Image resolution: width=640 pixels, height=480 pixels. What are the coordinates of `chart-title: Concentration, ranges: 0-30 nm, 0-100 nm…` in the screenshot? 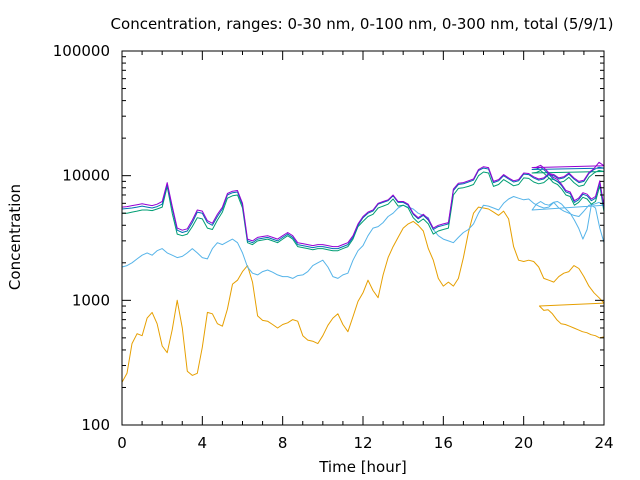 It's located at (362, 24).